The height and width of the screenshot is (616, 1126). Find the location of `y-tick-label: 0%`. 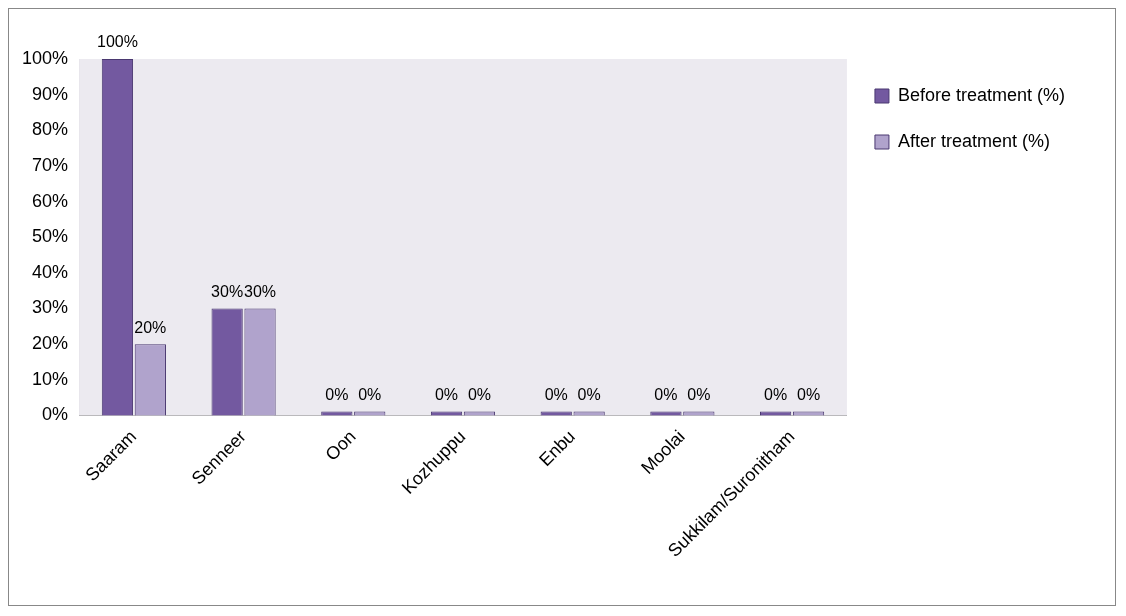

y-tick-label: 0% is located at coordinates (55, 414).